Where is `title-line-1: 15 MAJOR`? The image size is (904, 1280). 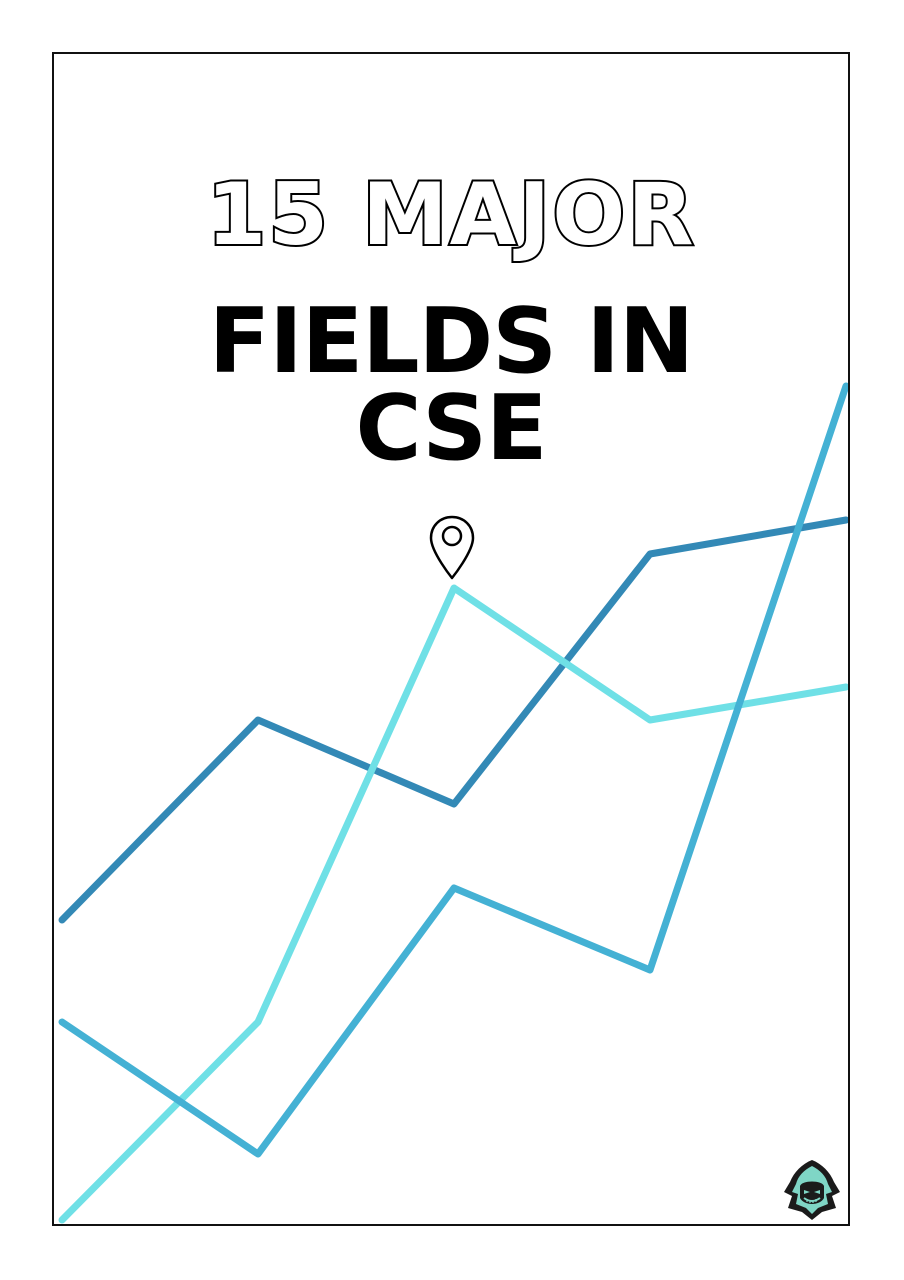
title-line-1: 15 MAJOR is located at coordinates (450, 215).